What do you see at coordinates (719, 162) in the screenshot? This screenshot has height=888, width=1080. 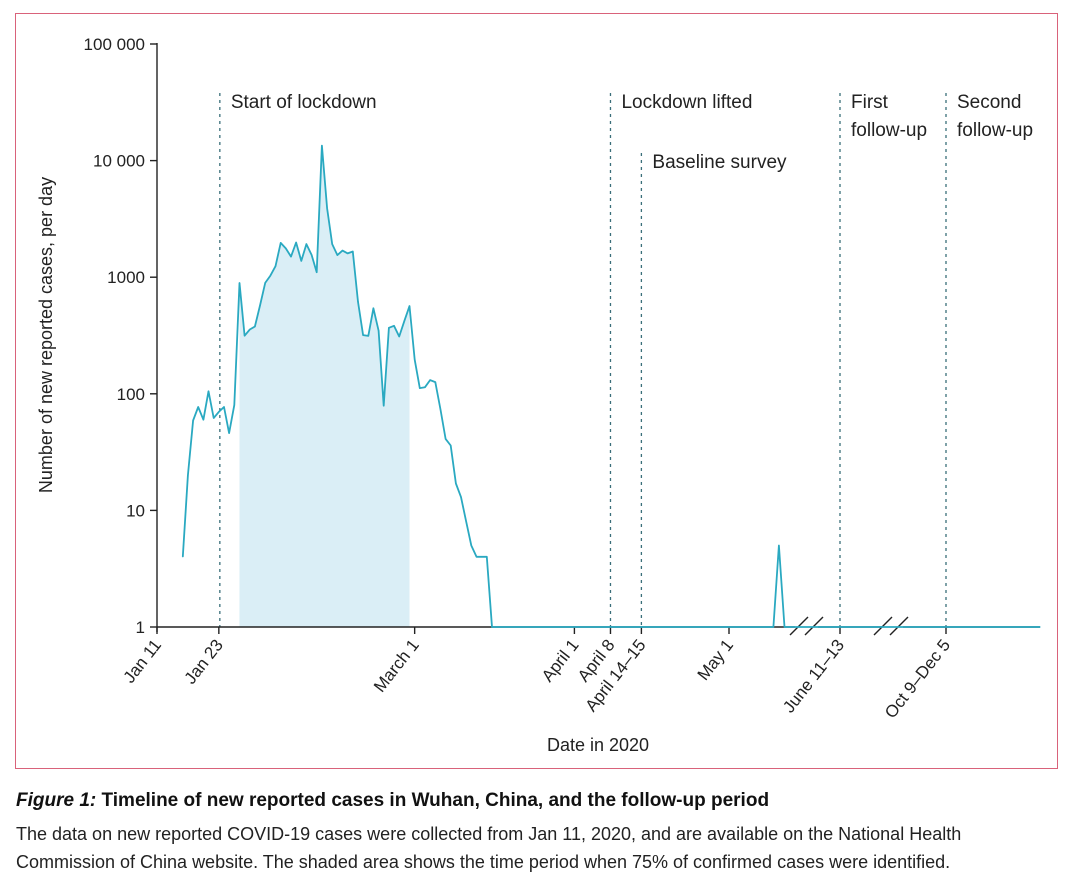 I see `event-label-2-0: Baseline survey` at bounding box center [719, 162].